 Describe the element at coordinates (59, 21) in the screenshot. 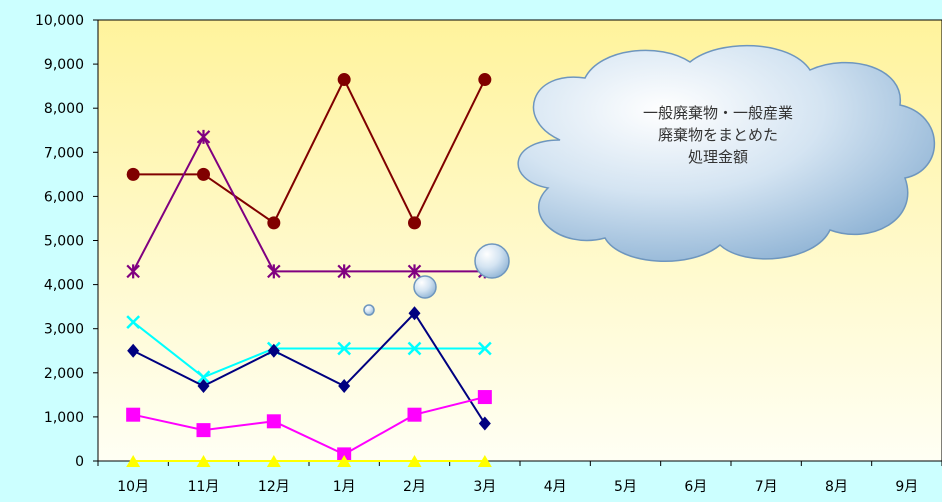

I see `y-tick-label: 10,000` at that location.